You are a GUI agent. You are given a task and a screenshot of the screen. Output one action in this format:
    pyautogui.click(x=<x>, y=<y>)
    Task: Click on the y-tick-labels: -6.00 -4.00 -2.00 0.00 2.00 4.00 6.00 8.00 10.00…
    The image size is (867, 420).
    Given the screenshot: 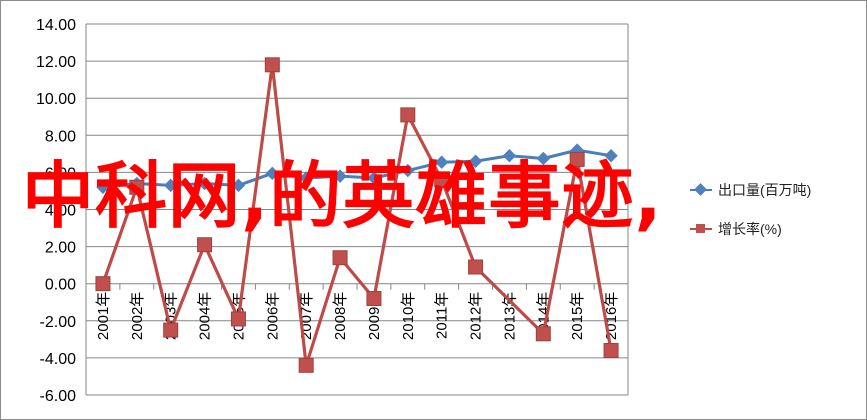 What is the action you would take?
    pyautogui.click(x=56, y=211)
    